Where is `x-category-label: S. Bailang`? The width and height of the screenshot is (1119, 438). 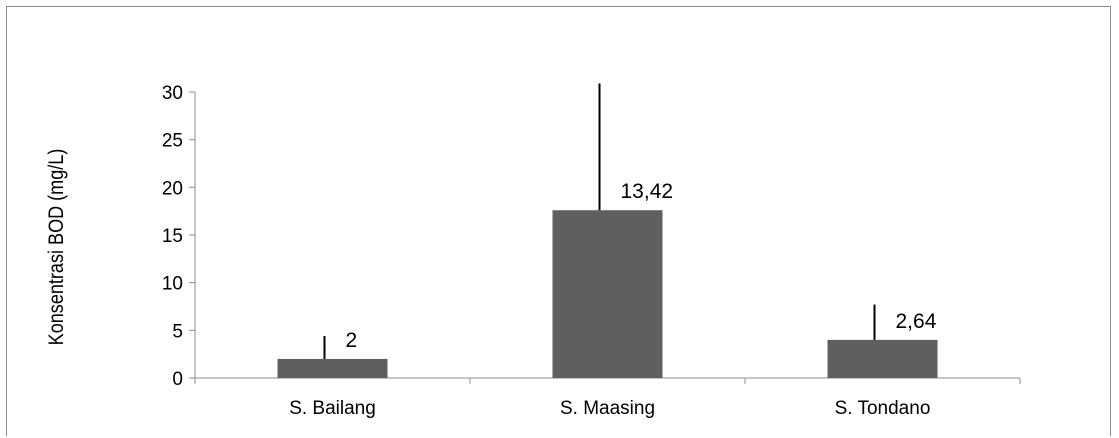
x-category-label: S. Bailang is located at coordinates (332, 408).